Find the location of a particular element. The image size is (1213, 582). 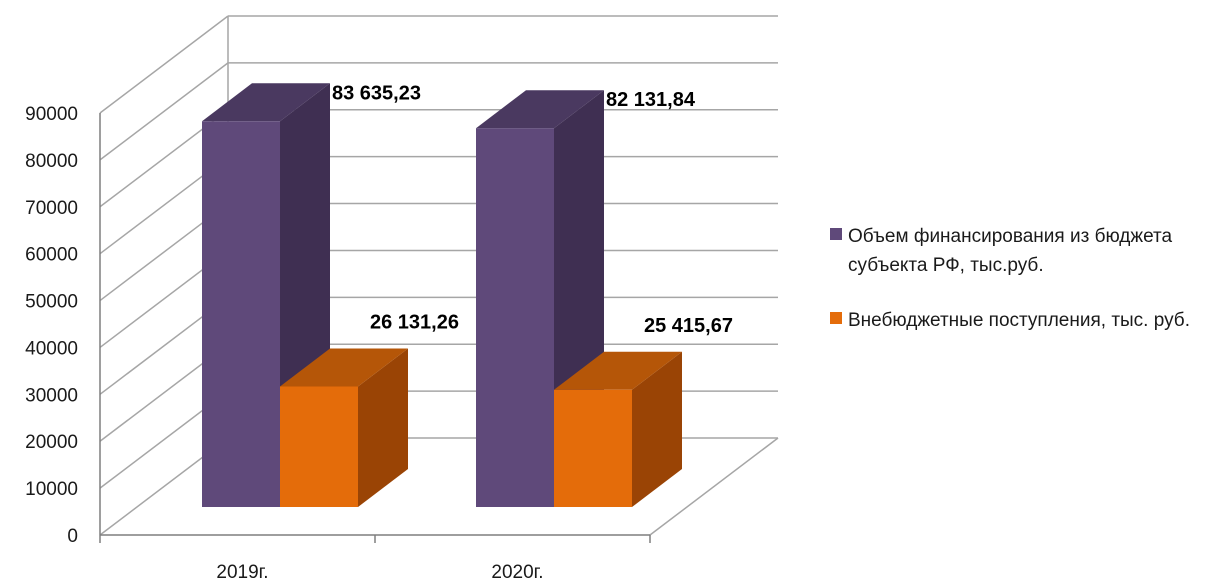

y-tick-label: 10000 is located at coordinates (51, 489).